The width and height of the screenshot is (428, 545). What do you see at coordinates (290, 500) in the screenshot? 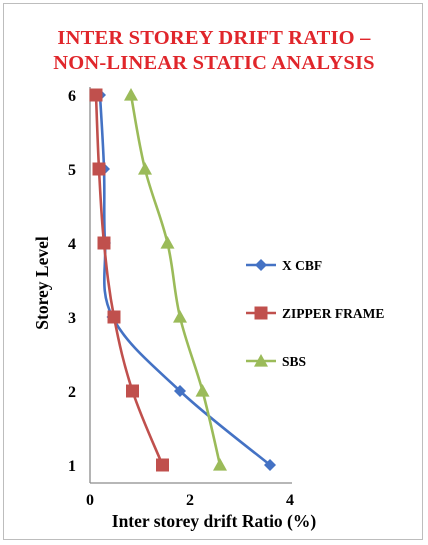
I see `x-tick-label: 4` at bounding box center [290, 500].